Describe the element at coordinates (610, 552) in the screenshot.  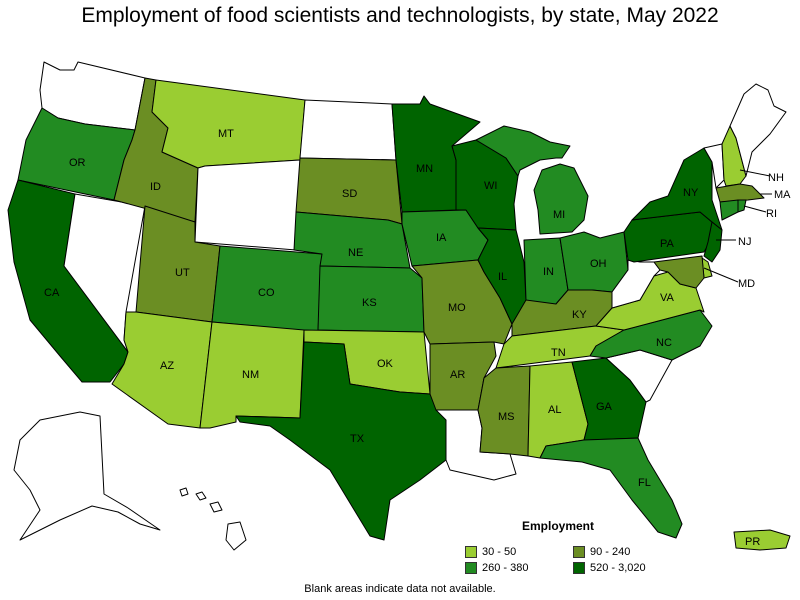
I see `legend-label-2: 90 - 240` at that location.